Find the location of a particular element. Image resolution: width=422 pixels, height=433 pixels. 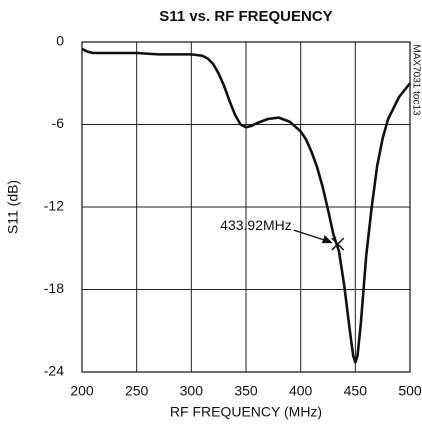

figure-id: MAX7031 toc13 is located at coordinates (415, 80).